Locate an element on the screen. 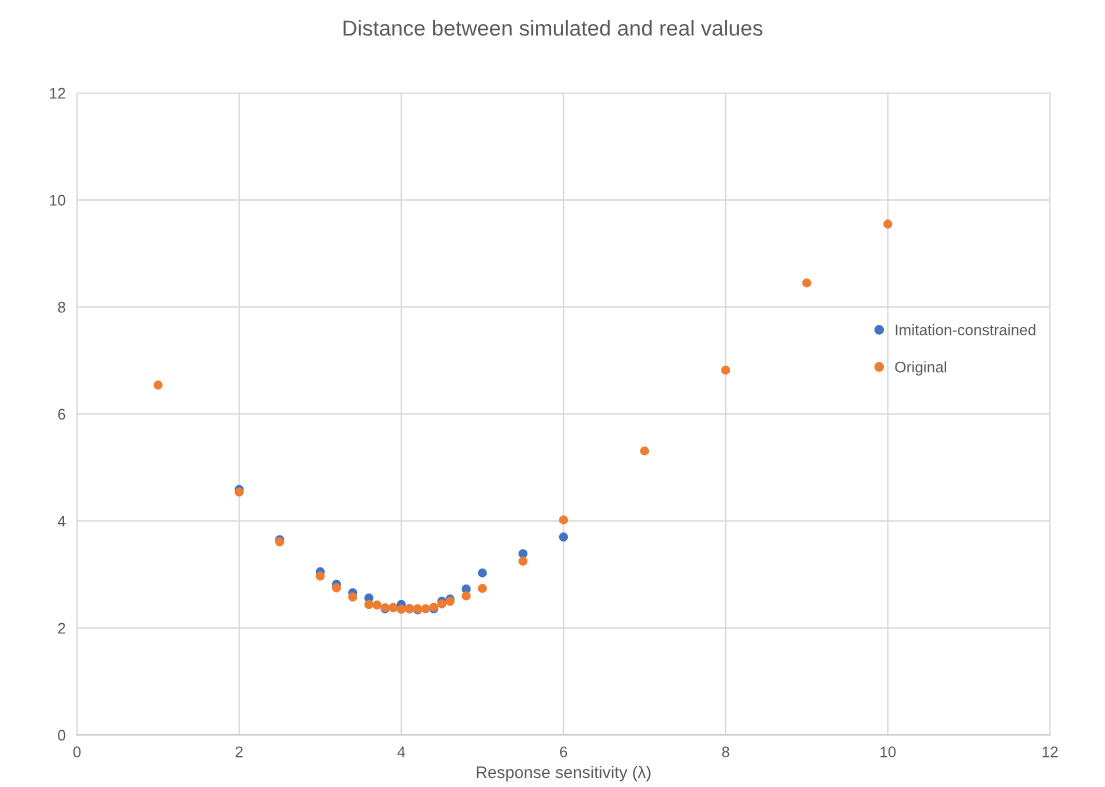  y-tick-label: 10 is located at coordinates (58, 200).